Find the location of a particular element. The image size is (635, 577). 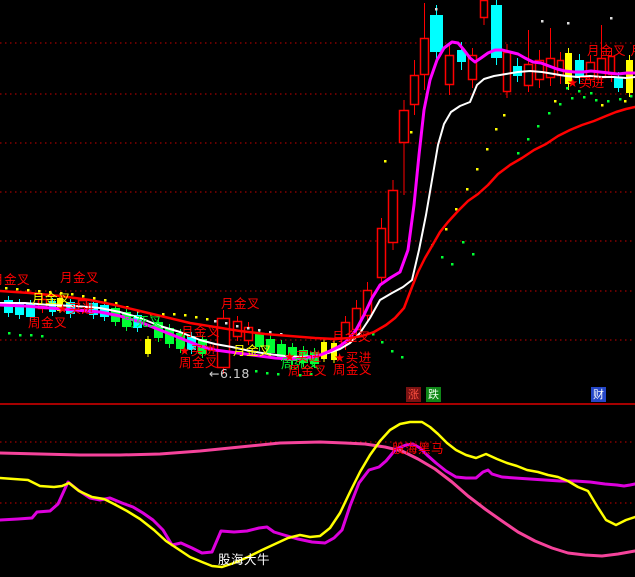

fall-badge: 跌 is located at coordinates (433, 394).